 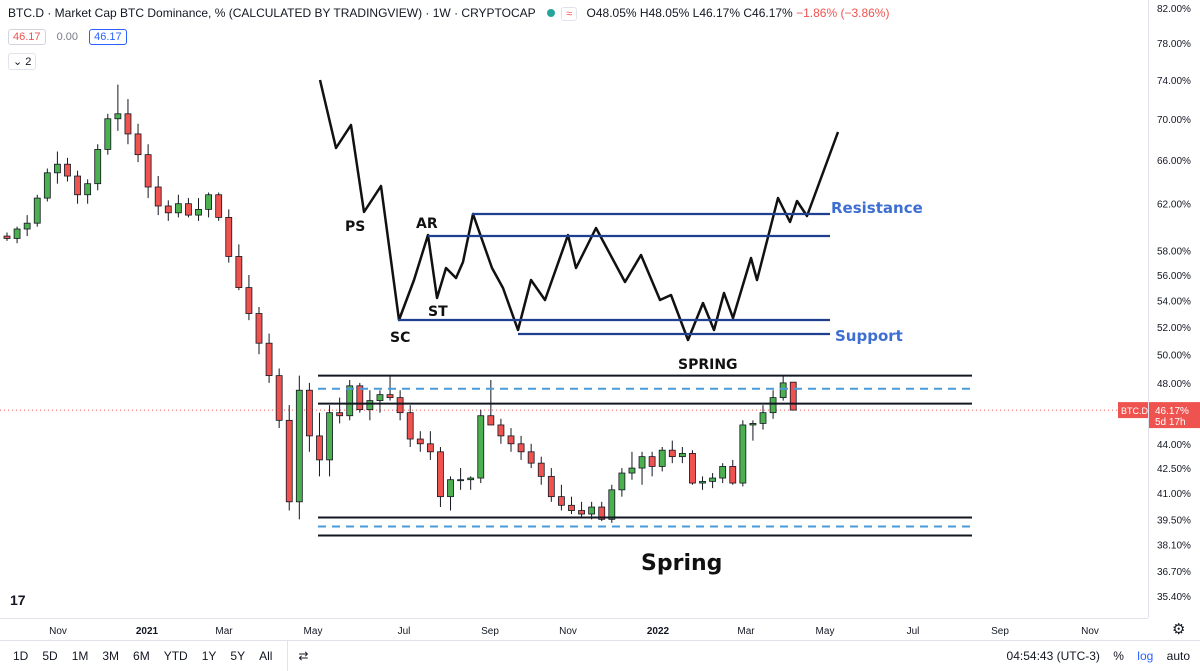 What do you see at coordinates (1134, 411) in the screenshot?
I see `last-price-symbol: BTC.D` at bounding box center [1134, 411].